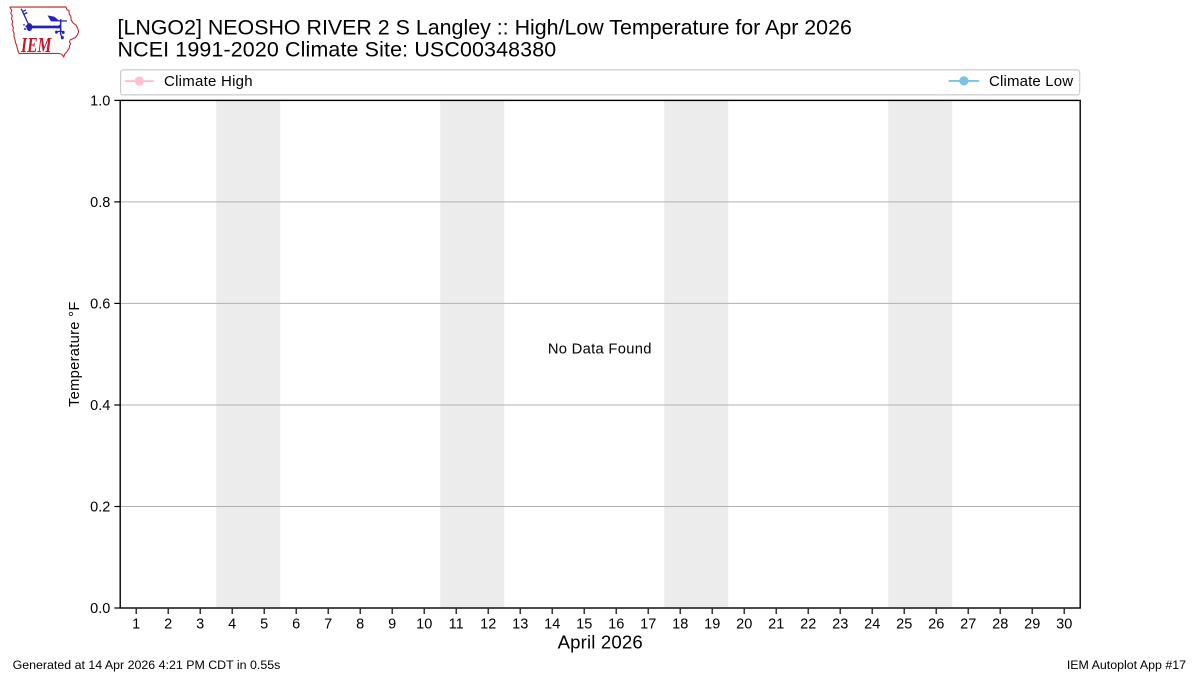 This screenshot has height=675, width=1200. Describe the element at coordinates (1126, 665) in the screenshot. I see `svg-text: IEM Autoplot App #17` at that location.